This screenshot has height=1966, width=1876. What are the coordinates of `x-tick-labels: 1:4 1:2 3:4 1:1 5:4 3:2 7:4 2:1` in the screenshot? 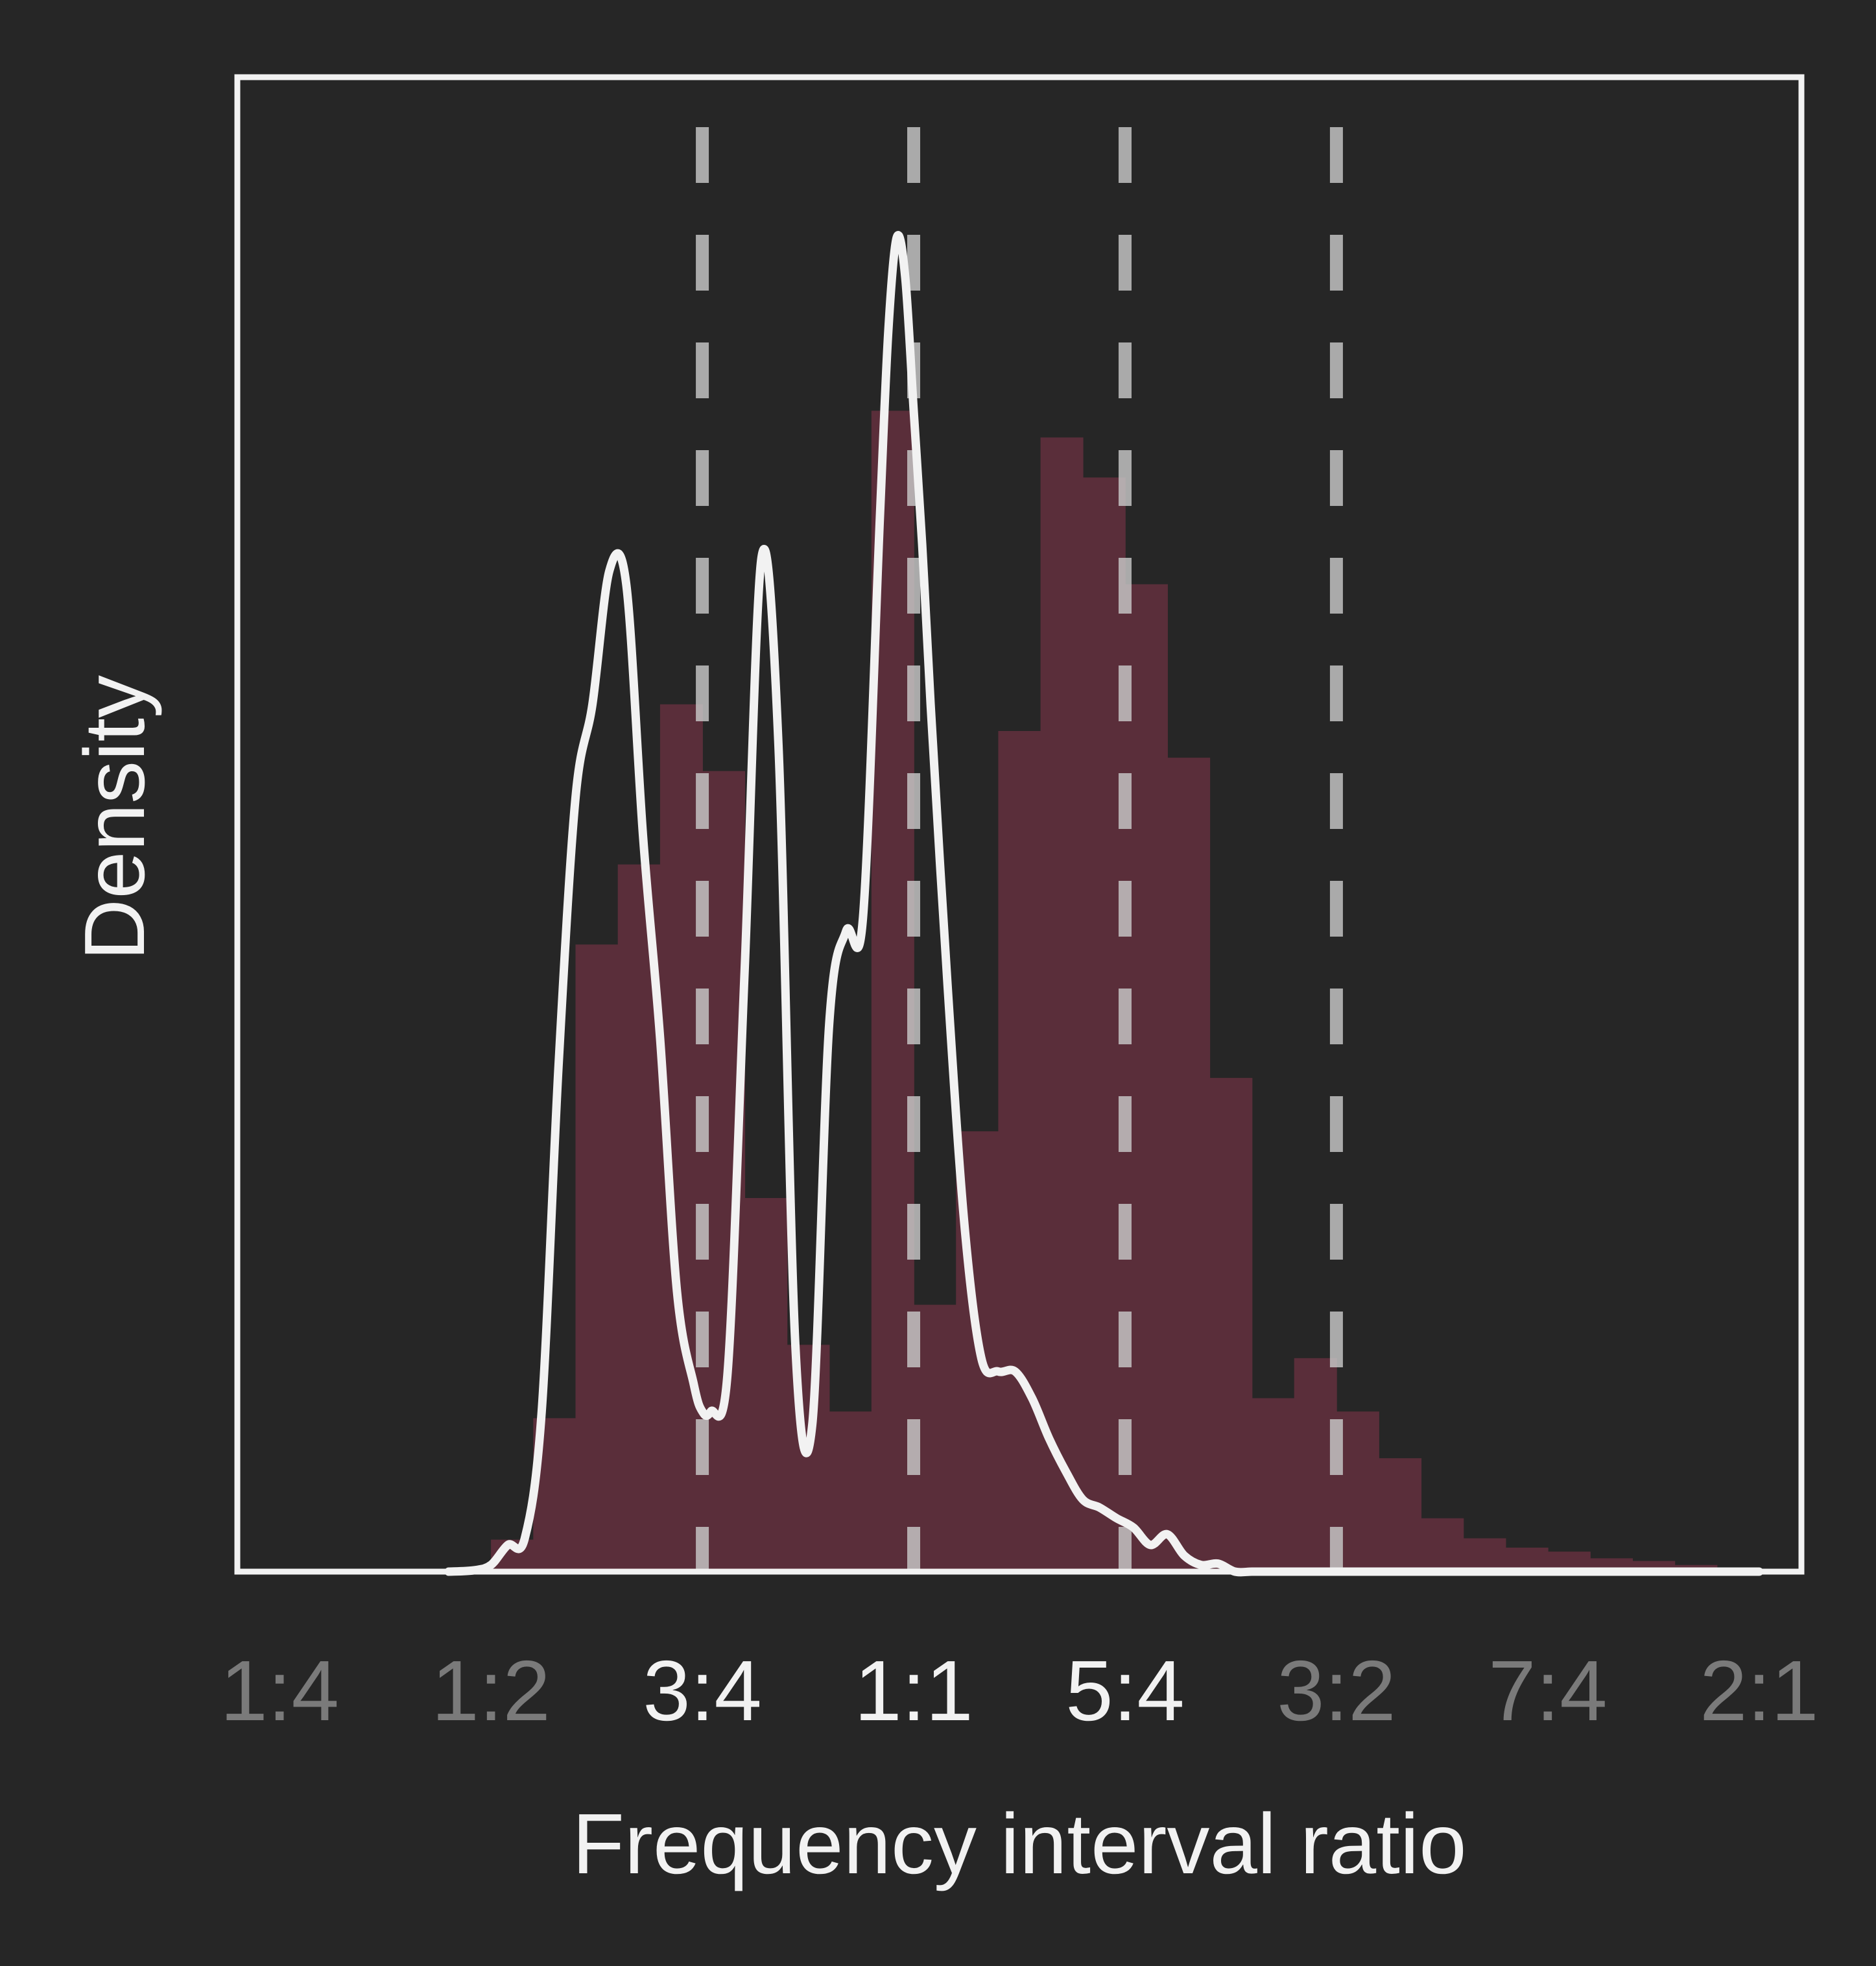 It's located at (1019, 1690).